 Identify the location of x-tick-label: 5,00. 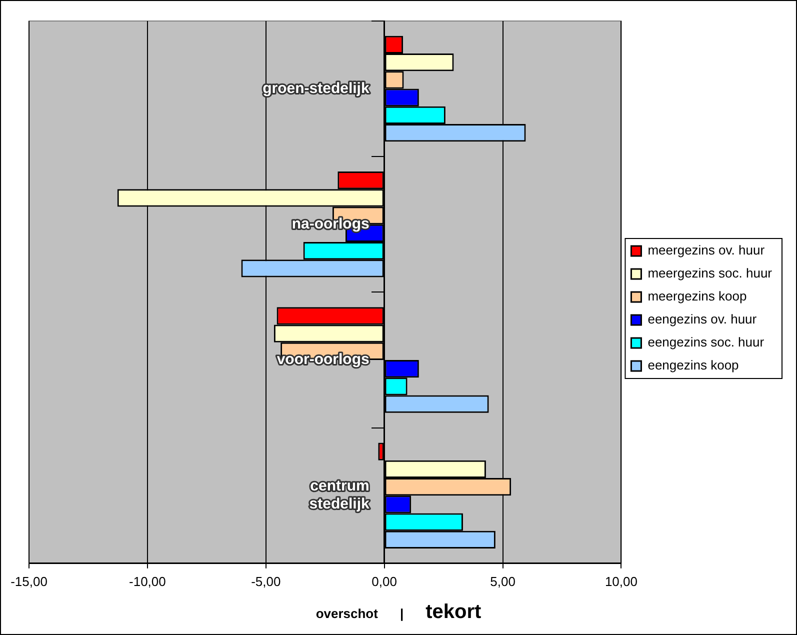
(503, 581).